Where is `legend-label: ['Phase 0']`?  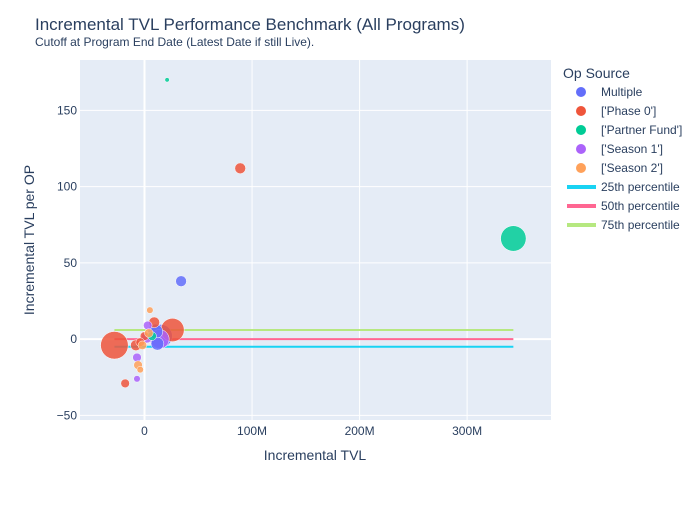
legend-label: ['Phase 0'] is located at coordinates (628, 111).